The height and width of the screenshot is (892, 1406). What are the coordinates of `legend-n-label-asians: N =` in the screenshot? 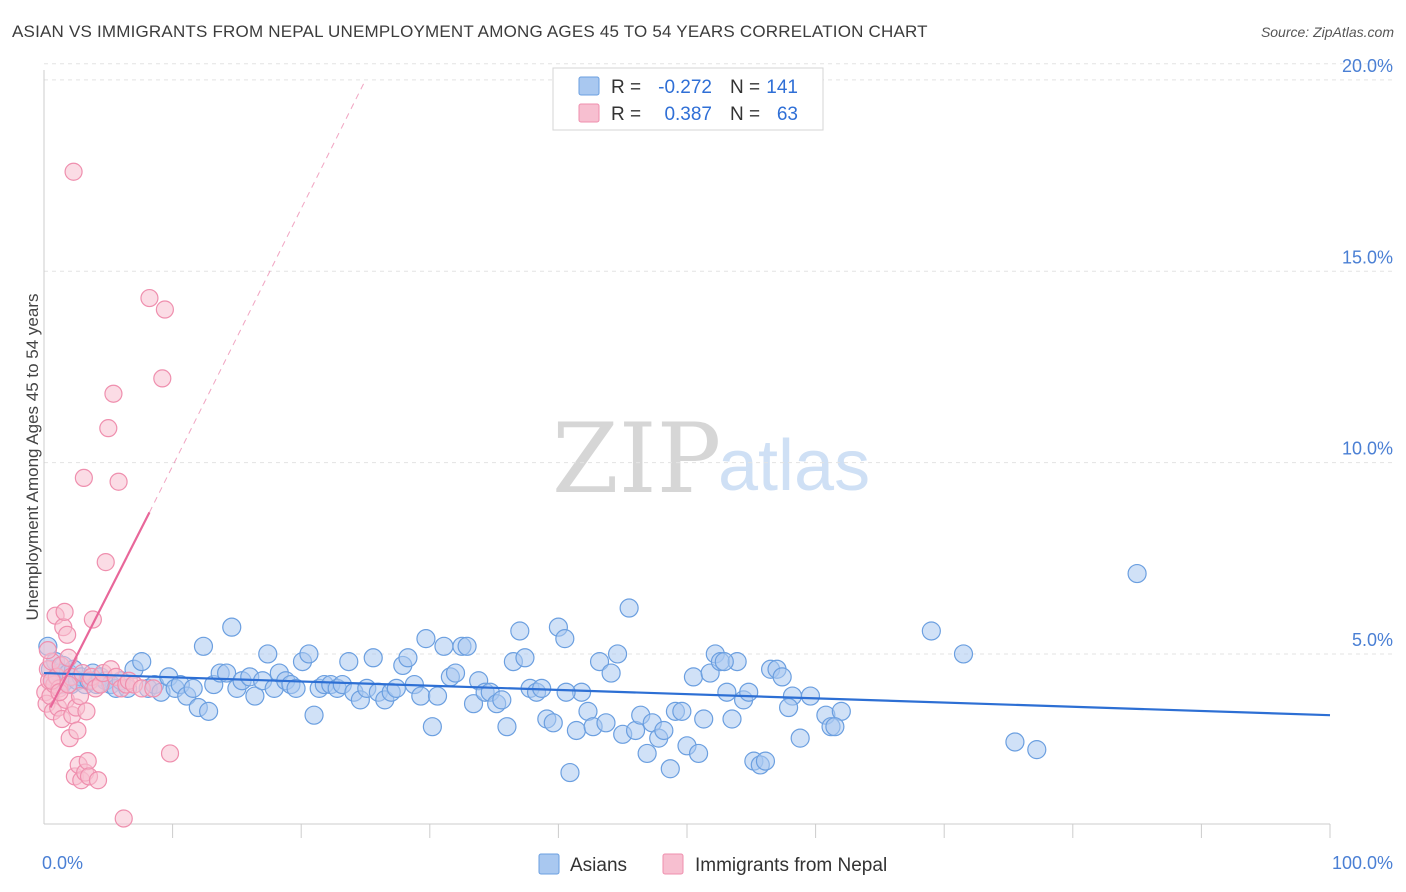 It's located at (745, 87).